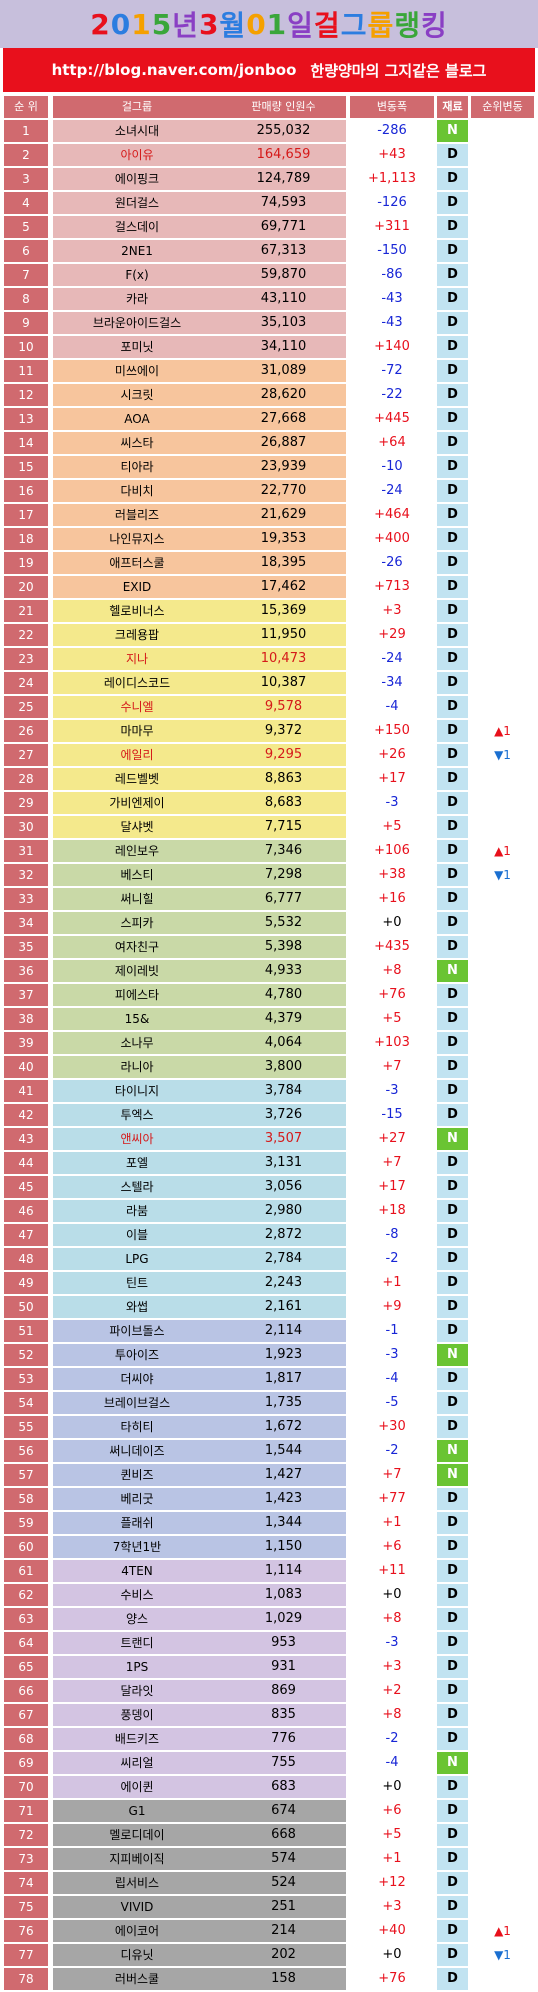 This screenshot has height=1992, width=538. I want to click on rank-cell: 34, so click(26, 923).